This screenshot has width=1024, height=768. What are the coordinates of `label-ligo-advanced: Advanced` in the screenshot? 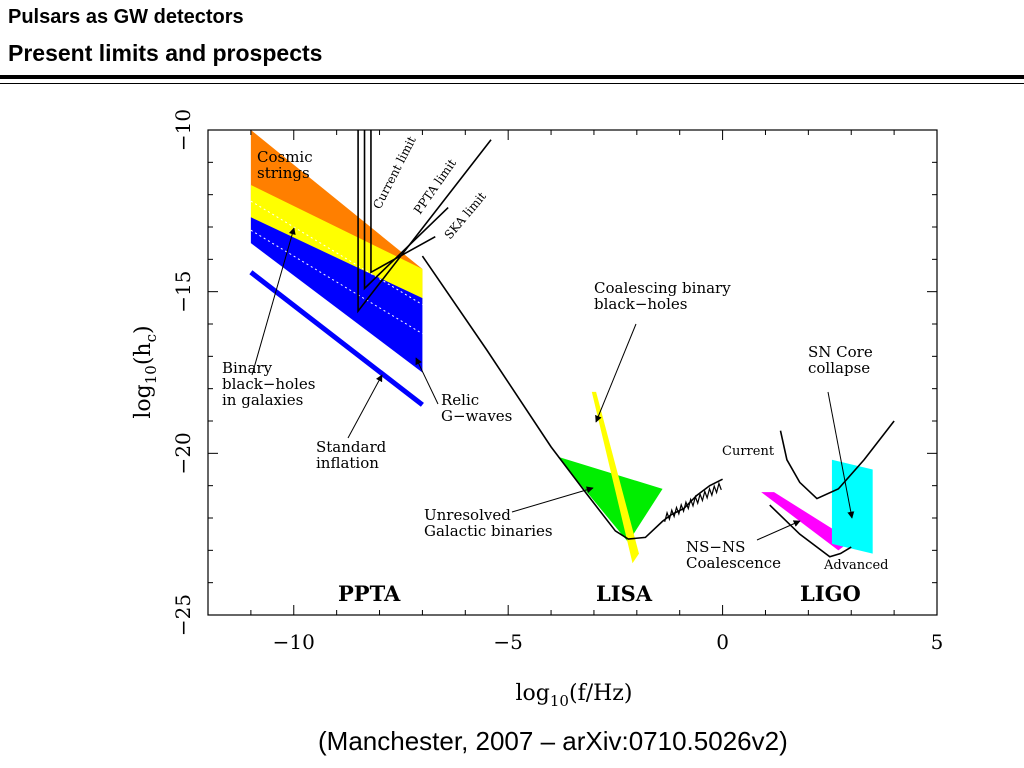 It's located at (855, 565).